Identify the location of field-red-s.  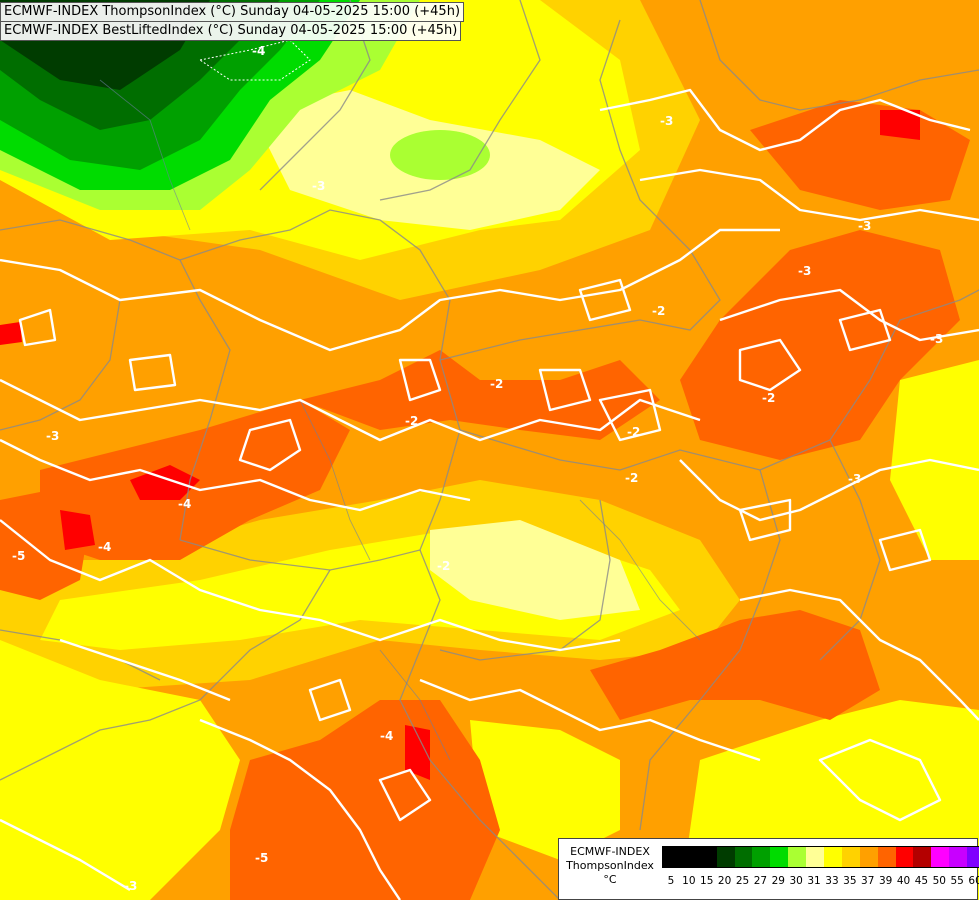
(365, 800).